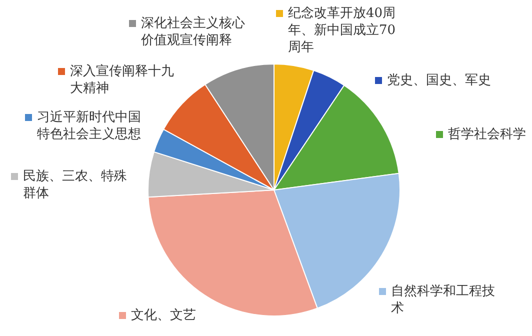 This screenshot has height=336, width=532. Describe the element at coordinates (164, 315) in the screenshot. I see `legend-label: 文化、文艺` at that location.